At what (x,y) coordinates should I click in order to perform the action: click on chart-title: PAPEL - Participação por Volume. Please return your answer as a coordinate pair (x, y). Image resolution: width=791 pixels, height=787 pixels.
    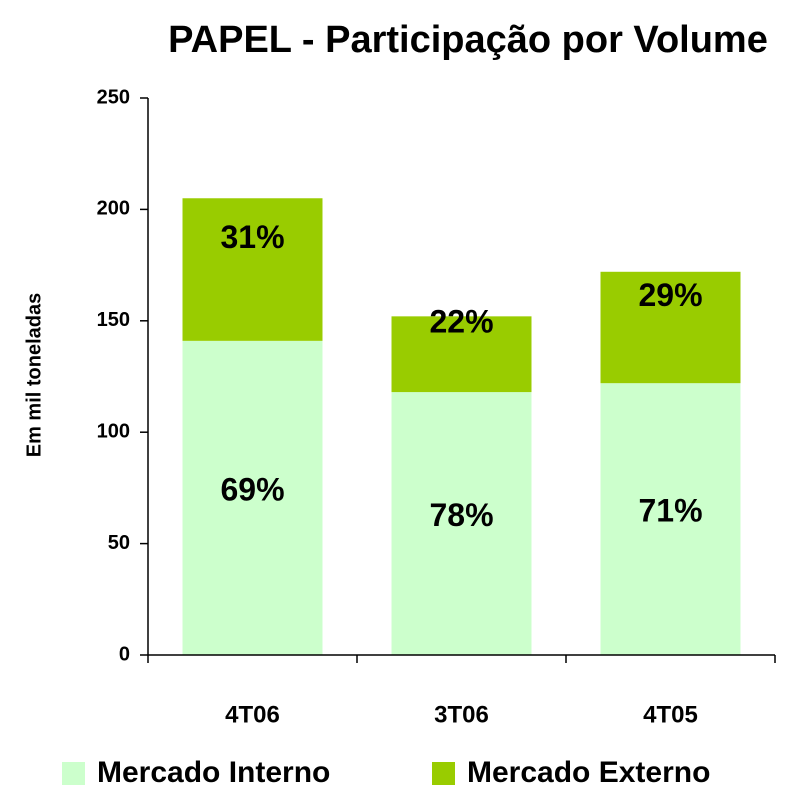
    Looking at the image, I should click on (468, 40).